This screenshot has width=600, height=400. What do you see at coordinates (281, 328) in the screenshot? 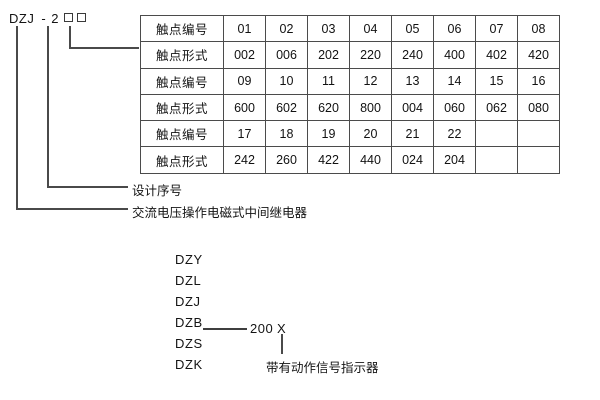
I see `series-suffix-letter: X` at bounding box center [281, 328].